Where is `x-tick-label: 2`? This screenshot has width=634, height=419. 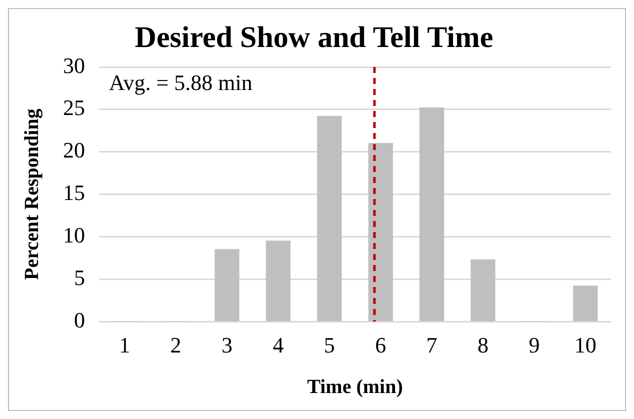 x-tick-label: 2 is located at coordinates (176, 345).